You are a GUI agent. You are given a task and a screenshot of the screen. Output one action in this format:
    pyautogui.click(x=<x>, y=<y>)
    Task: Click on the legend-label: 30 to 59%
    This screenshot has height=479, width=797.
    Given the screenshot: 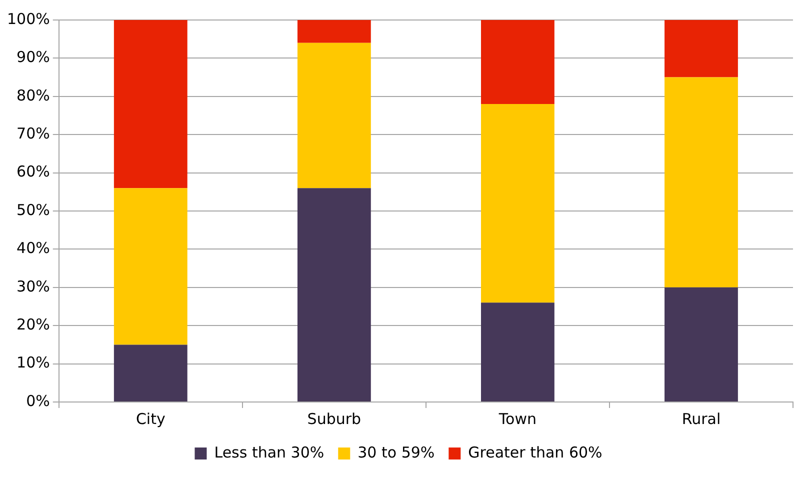 What is the action you would take?
    pyautogui.click(x=396, y=452)
    